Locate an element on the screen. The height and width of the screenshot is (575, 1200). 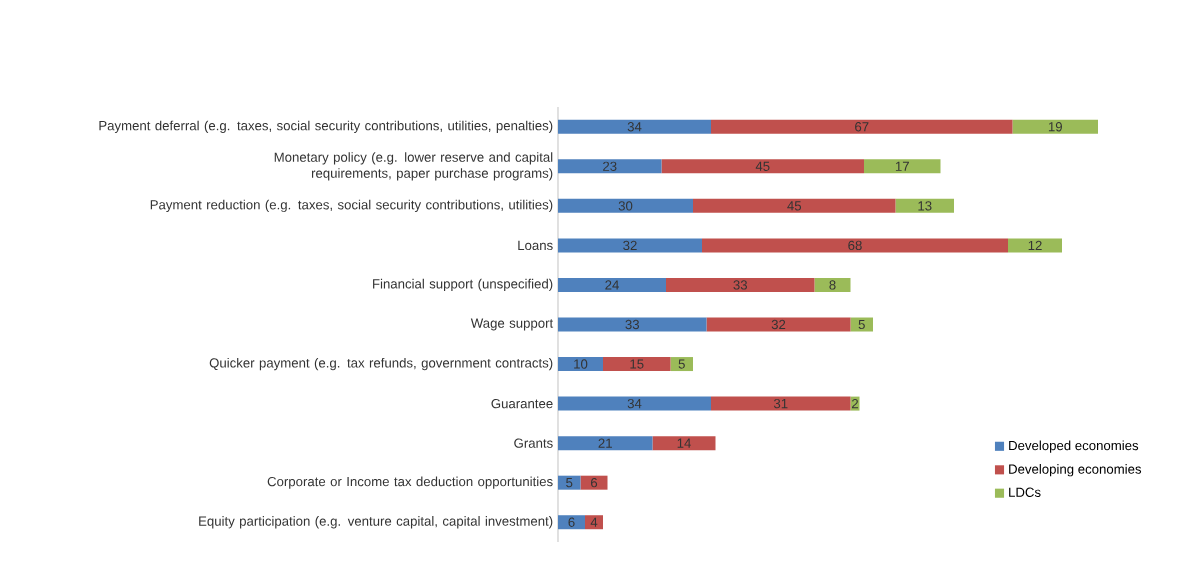
data-label: 19 is located at coordinates (1055, 127).